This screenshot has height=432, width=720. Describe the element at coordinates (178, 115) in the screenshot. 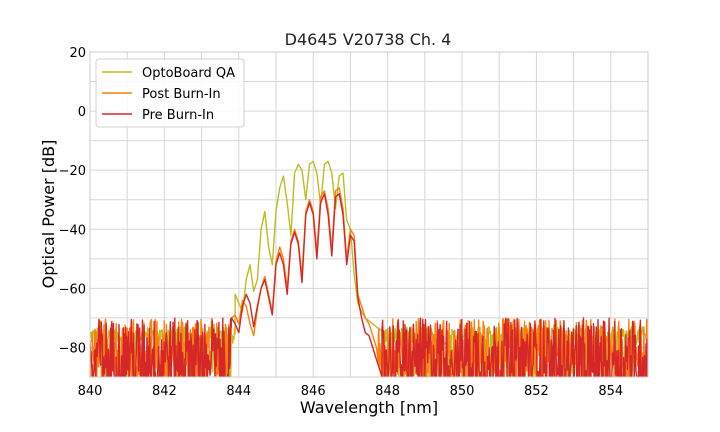

I see `legend-label: Pre Burn-In` at that location.